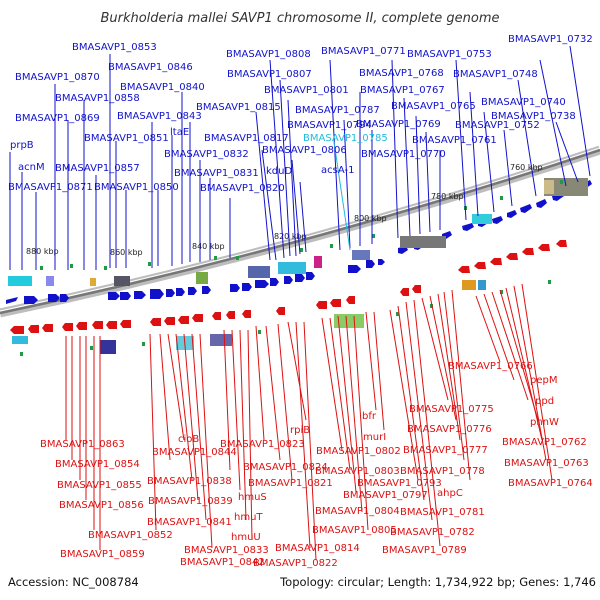 Image resolution: width=600 pixels, height=600 pixels. What do you see at coordinates (114, 47) in the screenshot?
I see `gene-label: BMASAVP1_0853` at bounding box center [114, 47].